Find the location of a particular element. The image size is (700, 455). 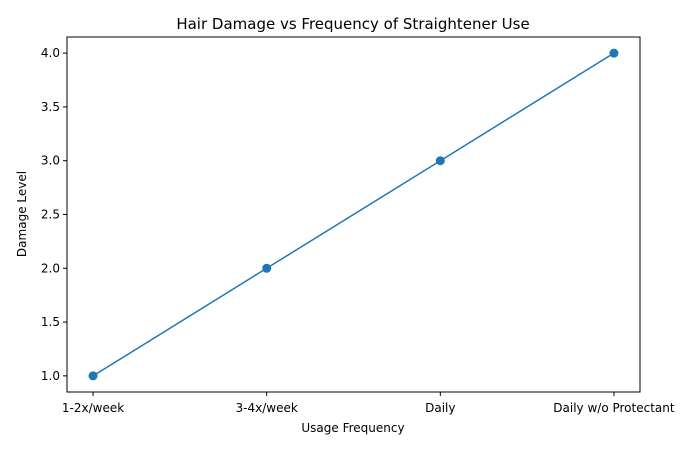

y-tick-label: 3.0 is located at coordinates (50, 161).